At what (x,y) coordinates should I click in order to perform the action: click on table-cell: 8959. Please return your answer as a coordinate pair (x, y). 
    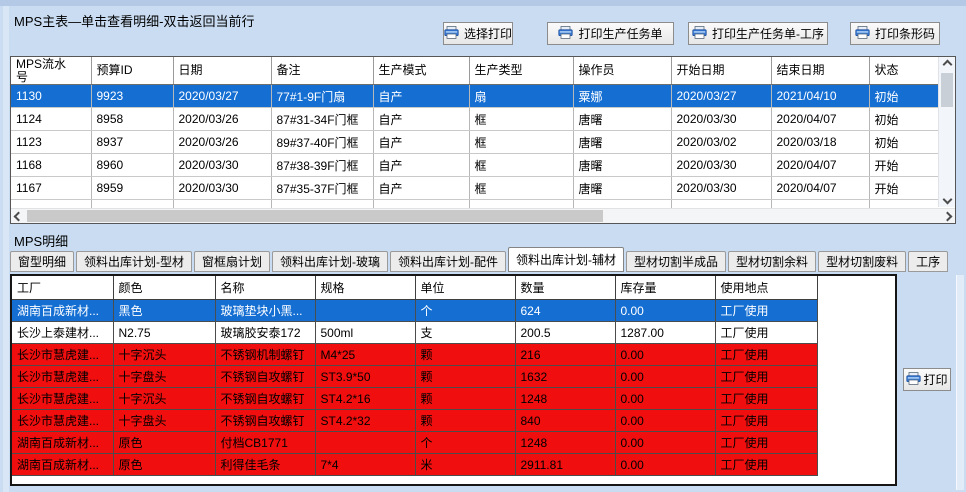
    Looking at the image, I should click on (132, 188).